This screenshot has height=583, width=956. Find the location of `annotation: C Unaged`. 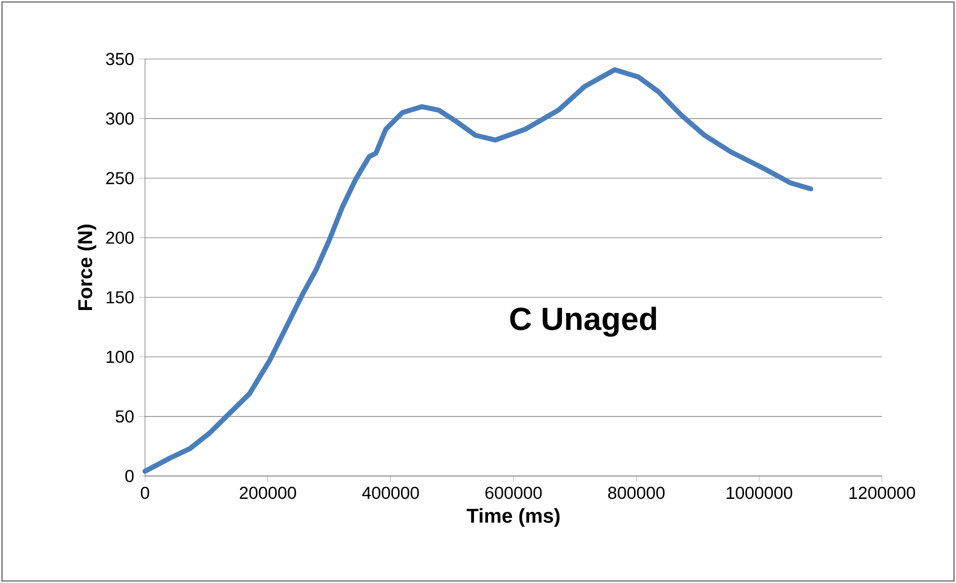

annotation: C Unaged is located at coordinates (583, 321).